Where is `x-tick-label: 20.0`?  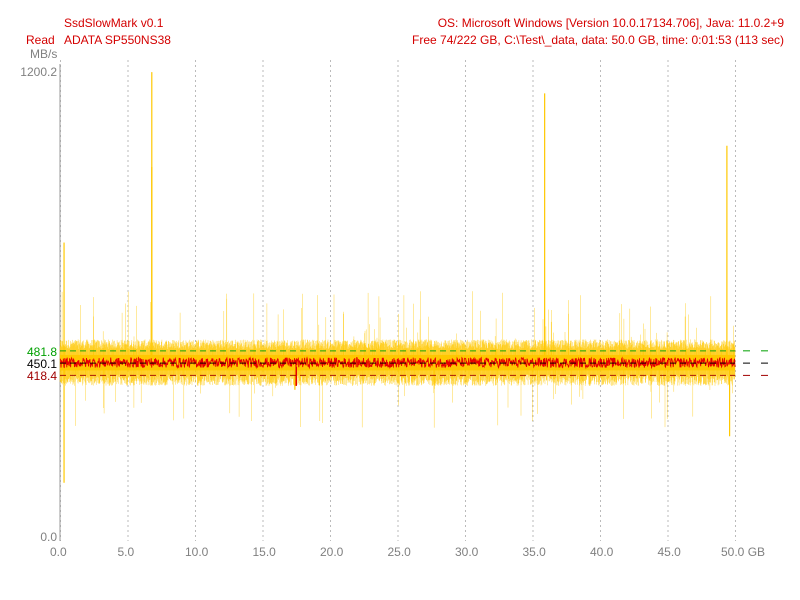
x-tick-label: 20.0 is located at coordinates (332, 552).